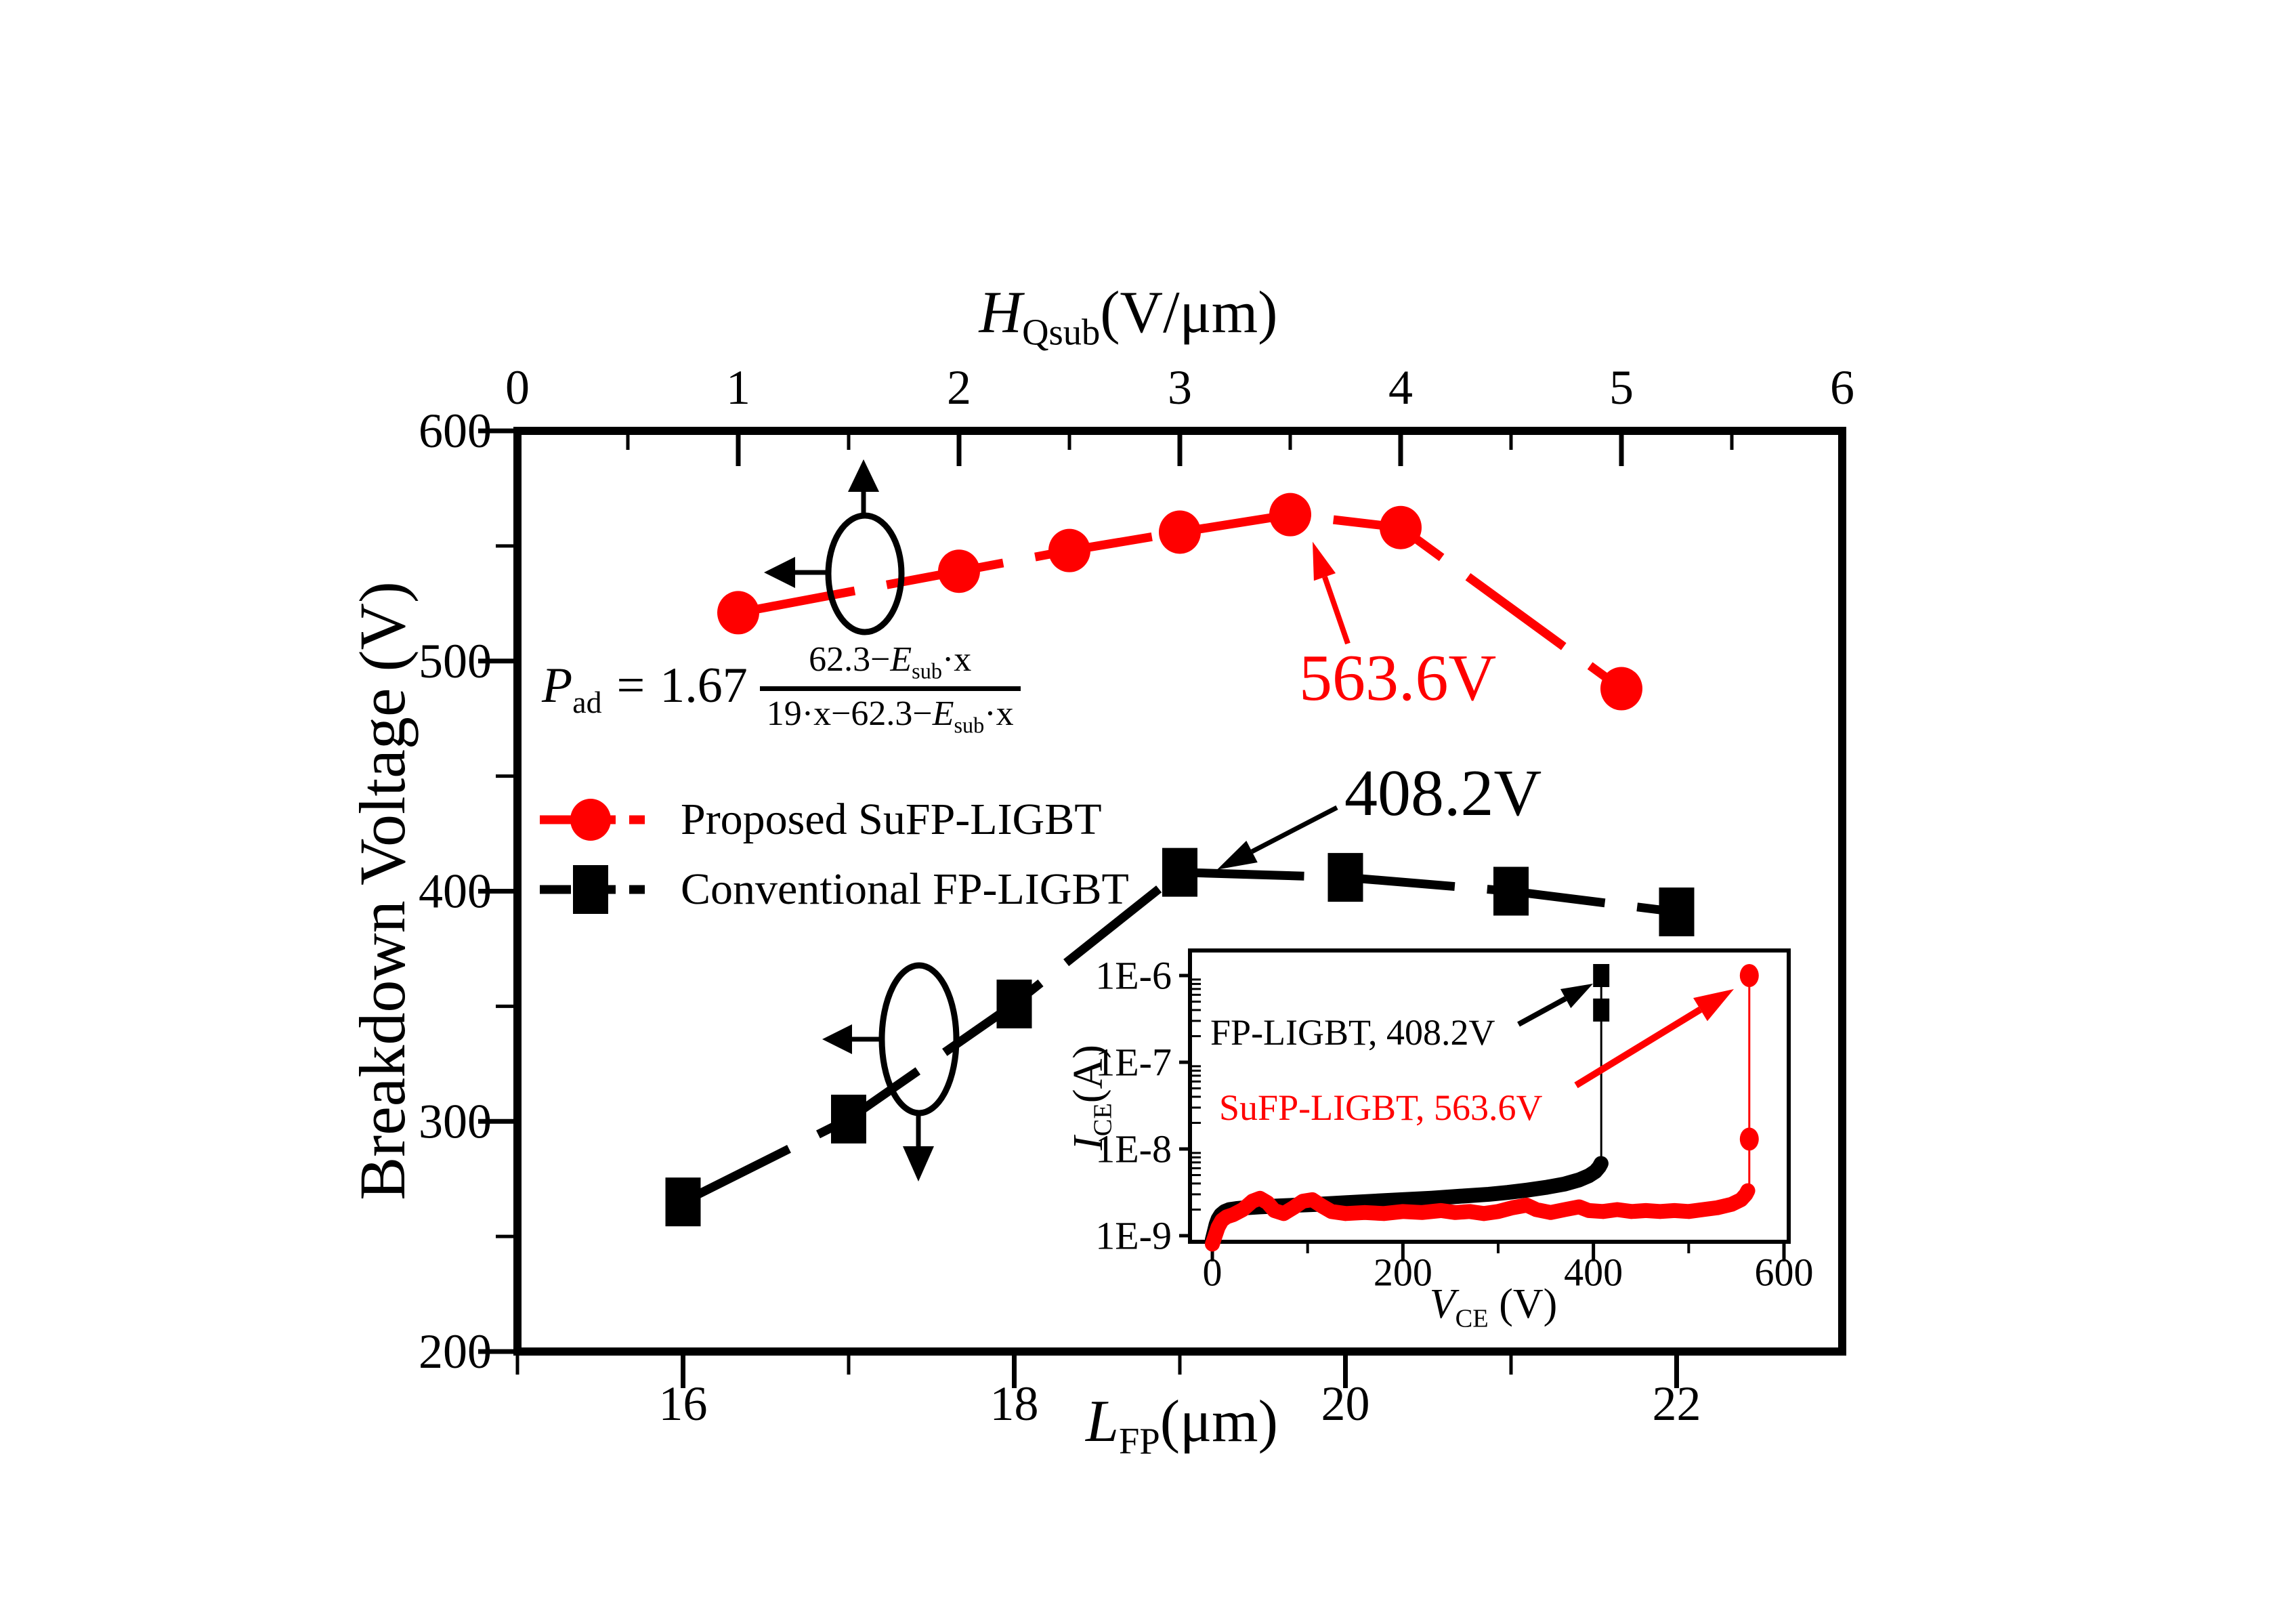  Describe the element at coordinates (956, 659) in the screenshot. I see `formula-num-post: ·x` at that location.